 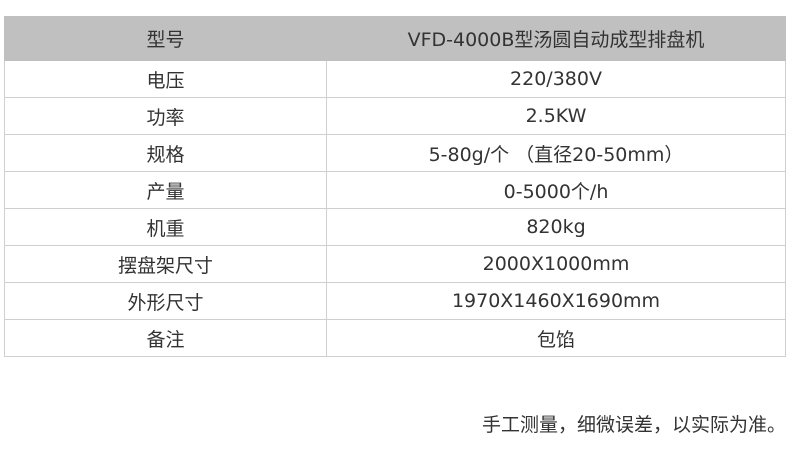 I want to click on table-row: 备注 包馅, so click(x=395, y=338).